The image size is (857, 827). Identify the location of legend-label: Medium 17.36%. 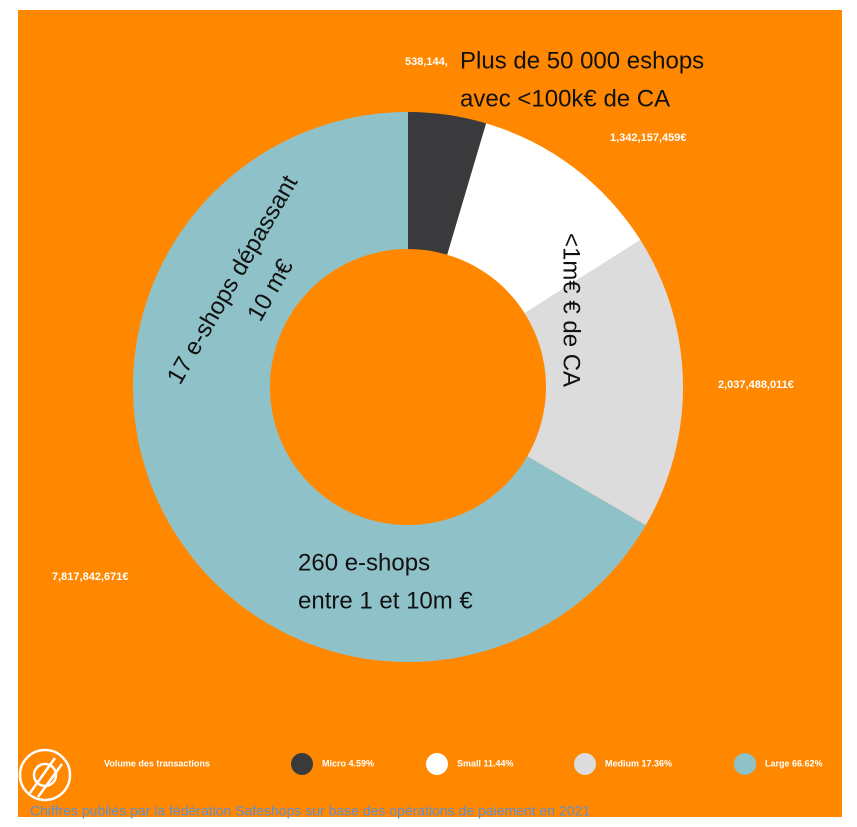
(638, 763).